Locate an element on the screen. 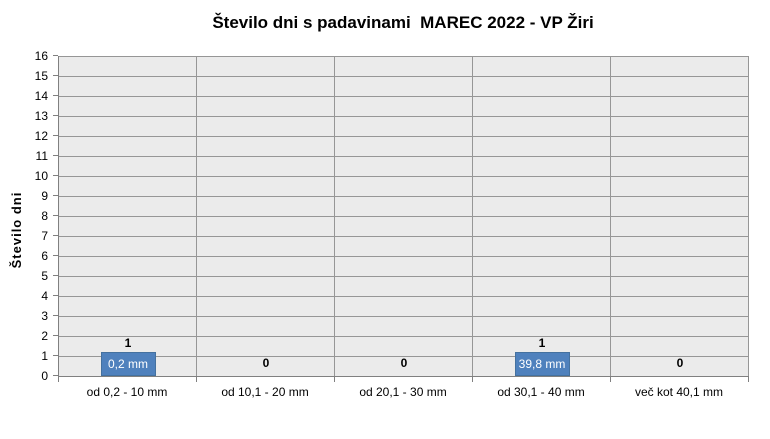 Image resolution: width=770 pixels, height=439 pixels. x-category-label: od 10,1 - 20 mm is located at coordinates (265, 392).